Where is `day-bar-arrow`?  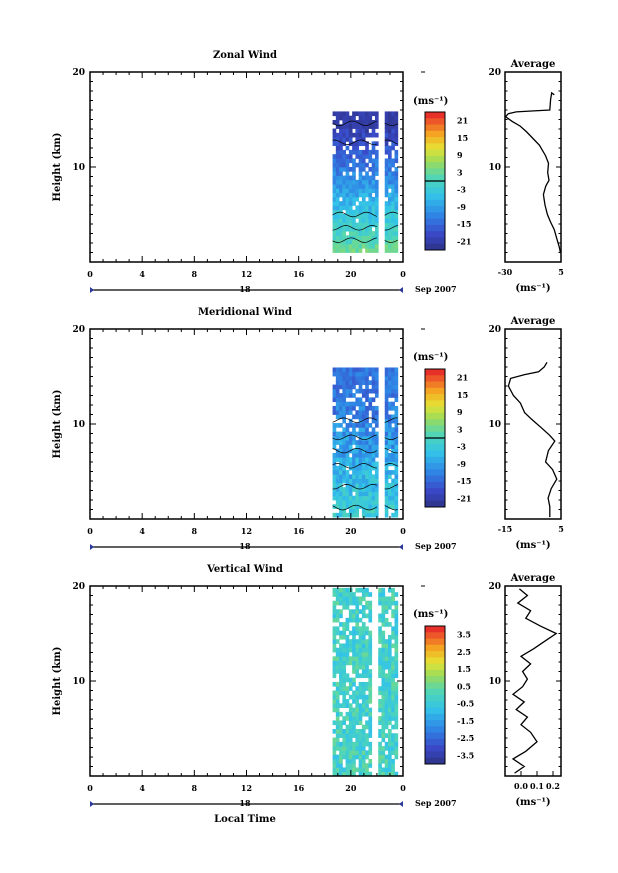
day-bar-arrow is located at coordinates (401, 290).